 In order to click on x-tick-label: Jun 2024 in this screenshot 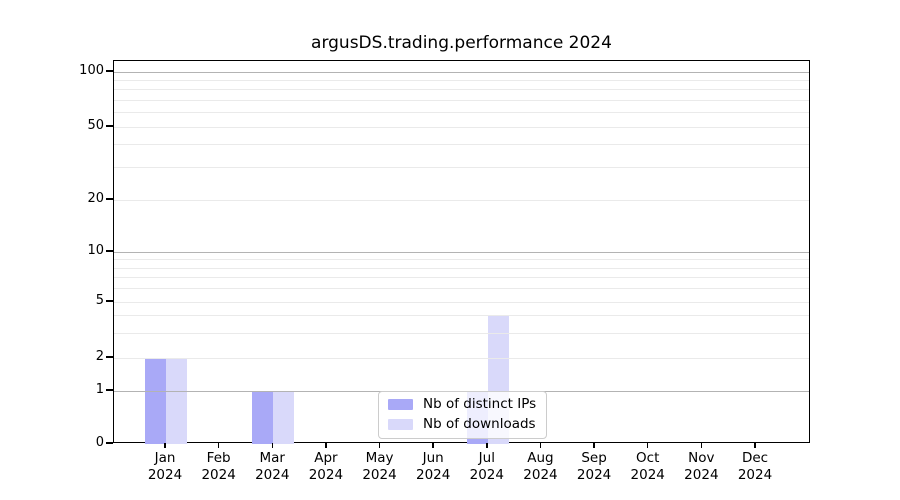, I will do `click(433, 467)`.